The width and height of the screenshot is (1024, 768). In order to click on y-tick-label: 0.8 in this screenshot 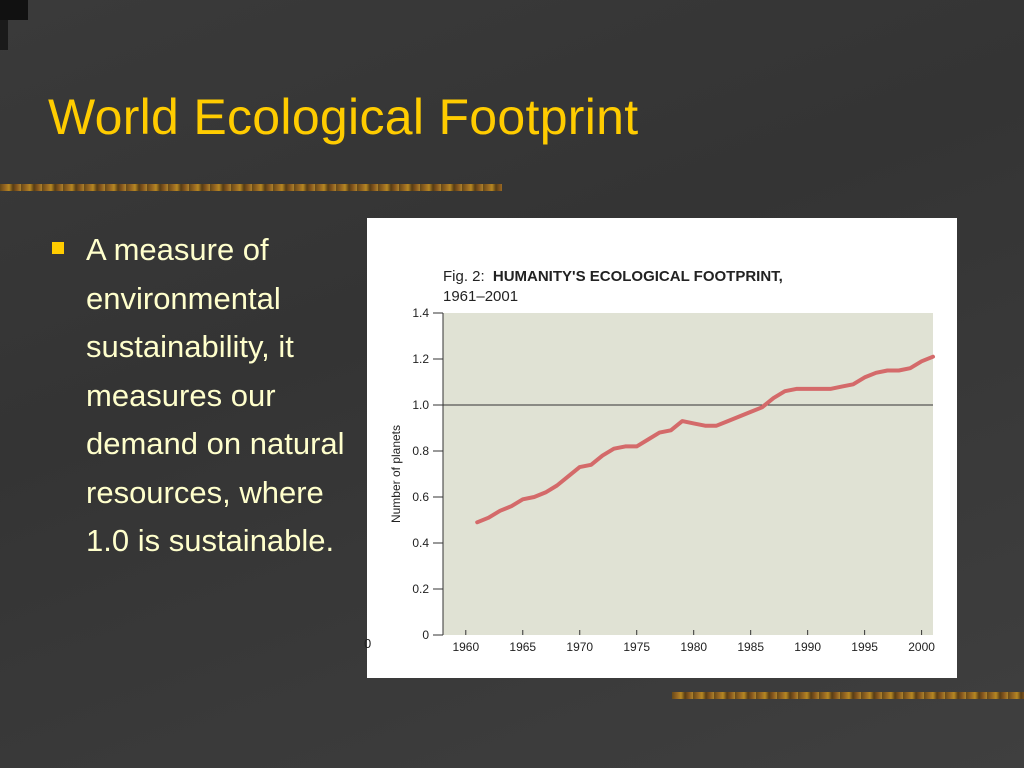, I will do `click(420, 451)`.